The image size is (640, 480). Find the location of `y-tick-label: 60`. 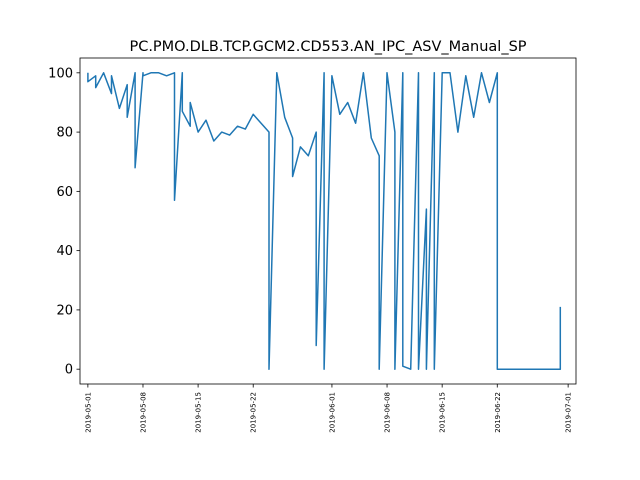

y-tick-label: 60 is located at coordinates (64, 192).